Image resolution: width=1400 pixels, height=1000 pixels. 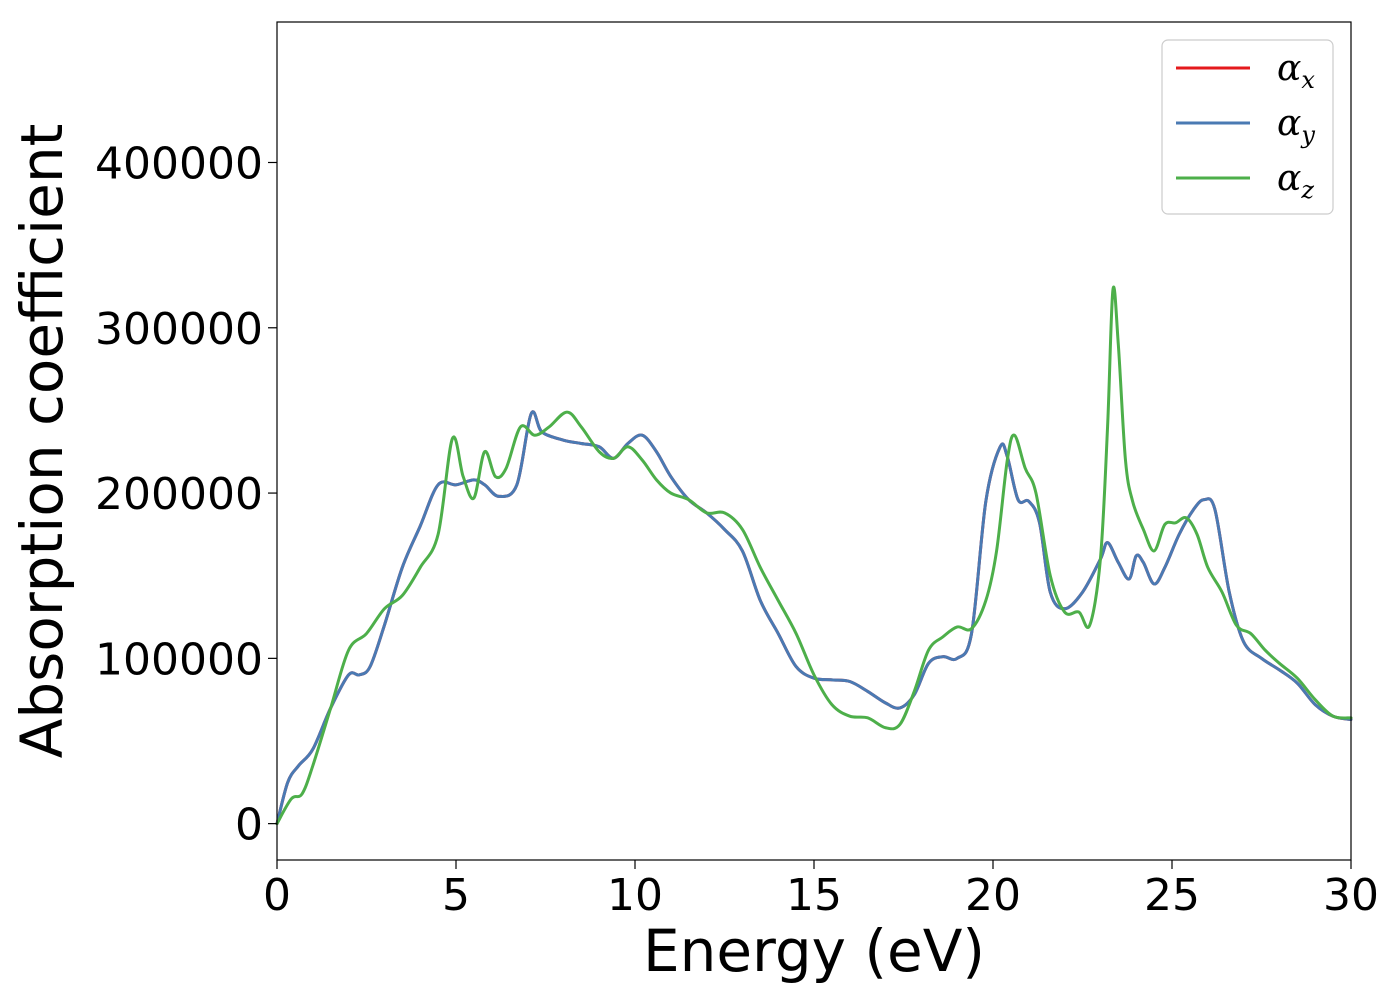 I want to click on x-tick-label: 15, so click(x=814, y=895).